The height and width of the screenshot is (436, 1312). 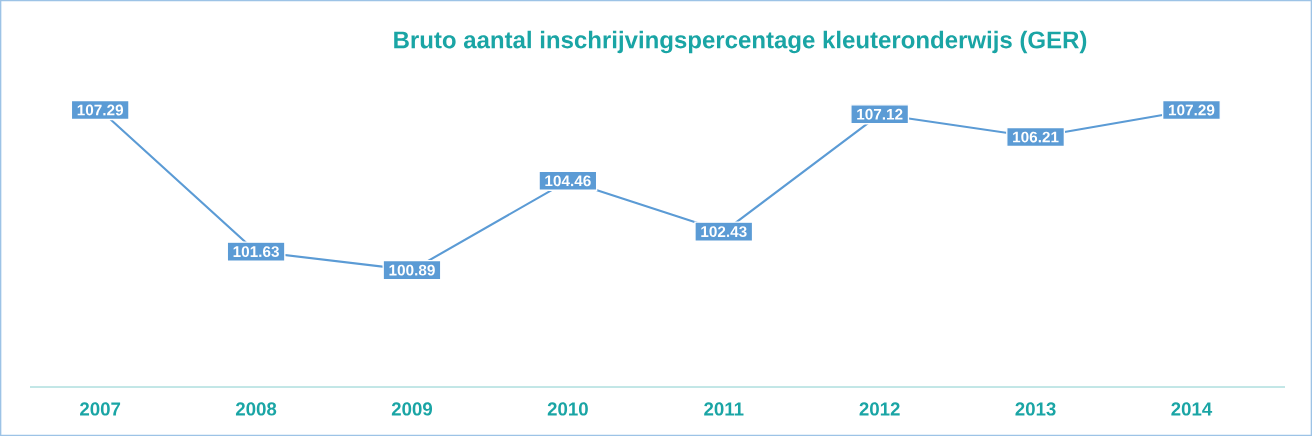 What do you see at coordinates (880, 114) in the screenshot?
I see `data-label: 107.12` at bounding box center [880, 114].